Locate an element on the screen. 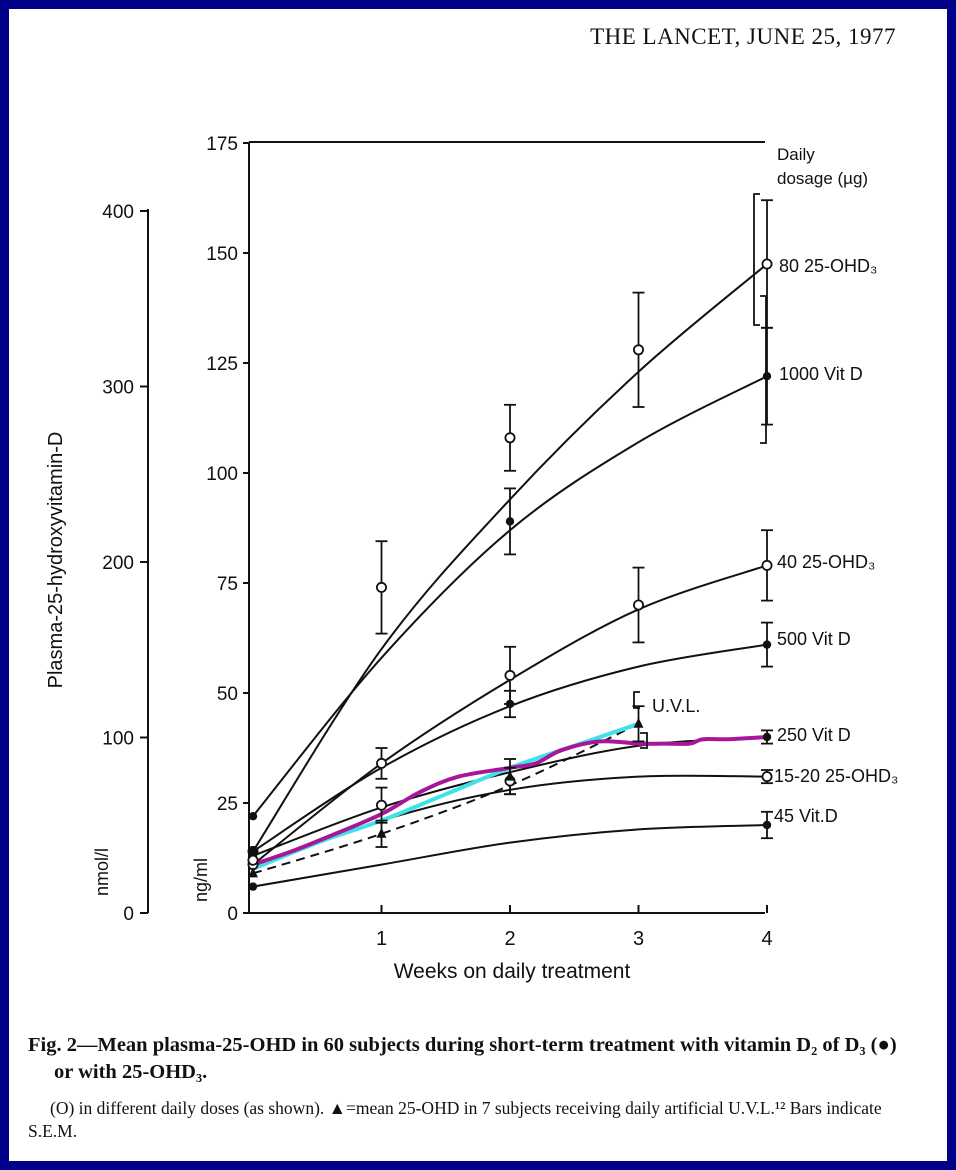  label-15-20-25-ohd: 15-20 25-OHD₃ is located at coordinates (836, 776).